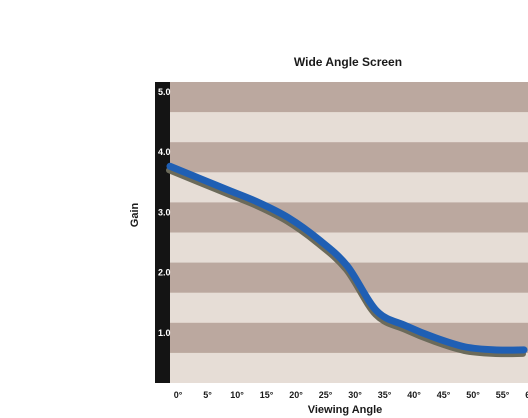 This screenshot has width=528, height=418. I want to click on y-tick-label: 1.0, so click(164, 333).